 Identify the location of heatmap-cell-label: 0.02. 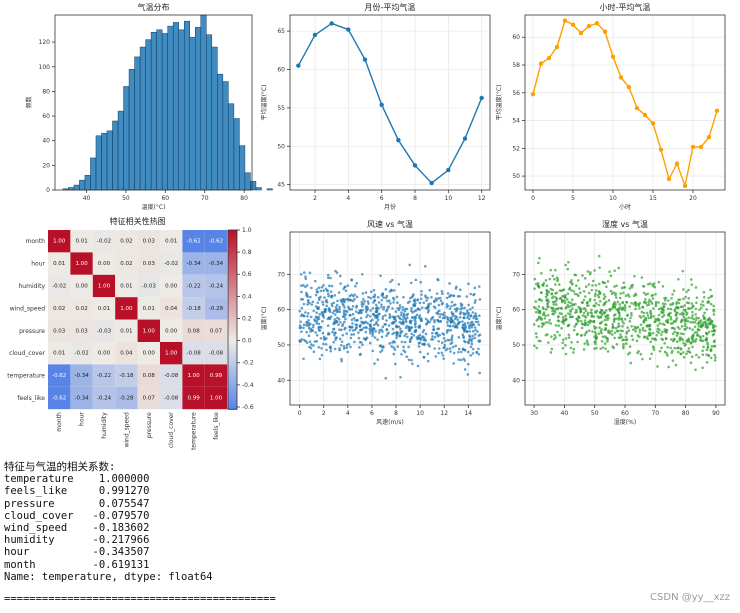
(59, 309).